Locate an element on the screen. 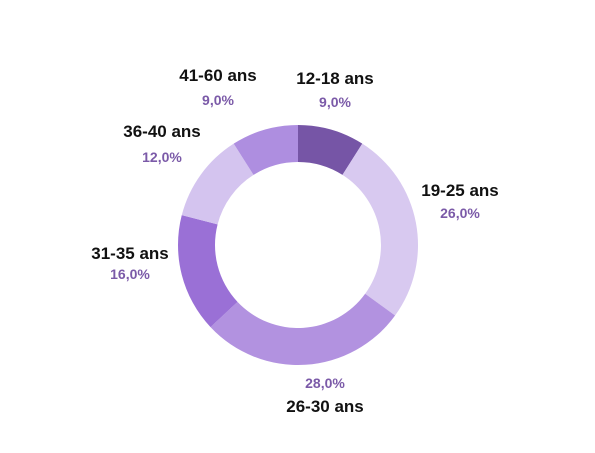 The image size is (595, 453). slice-label: 31-35 ans is located at coordinates (130, 253).